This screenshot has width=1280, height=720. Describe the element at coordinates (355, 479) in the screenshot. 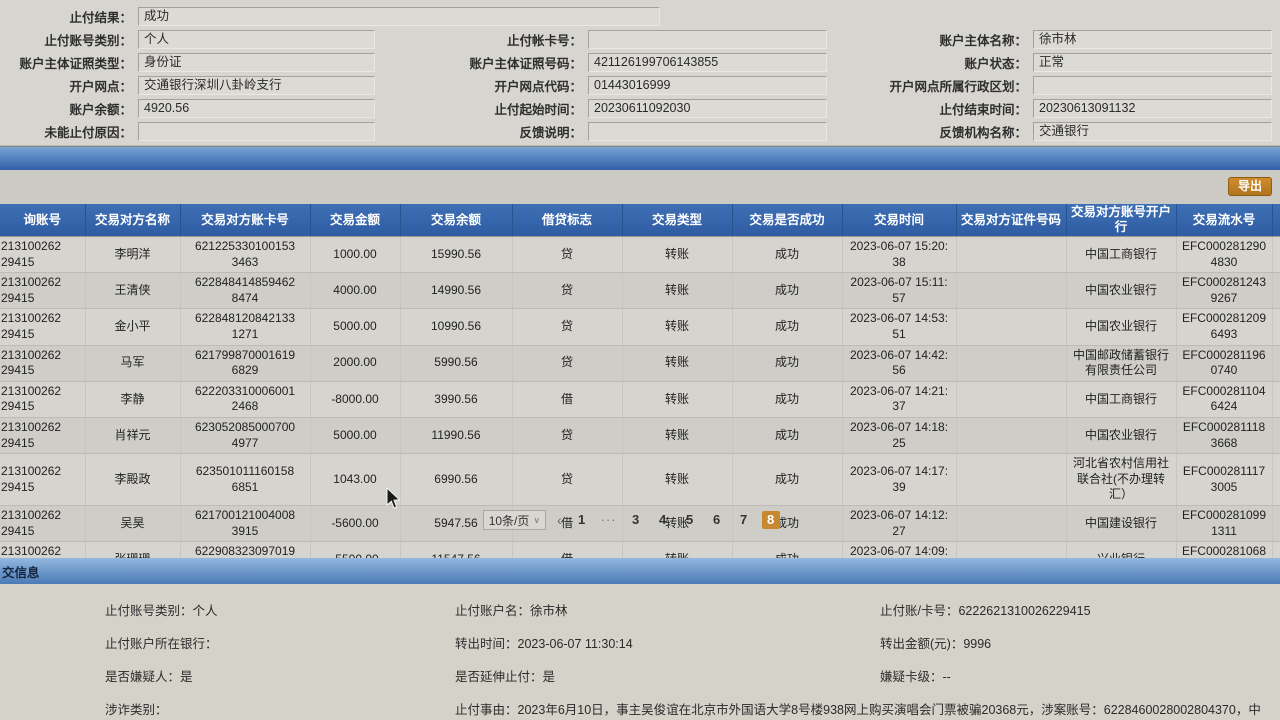

I see `cell: 1043.00` at that location.